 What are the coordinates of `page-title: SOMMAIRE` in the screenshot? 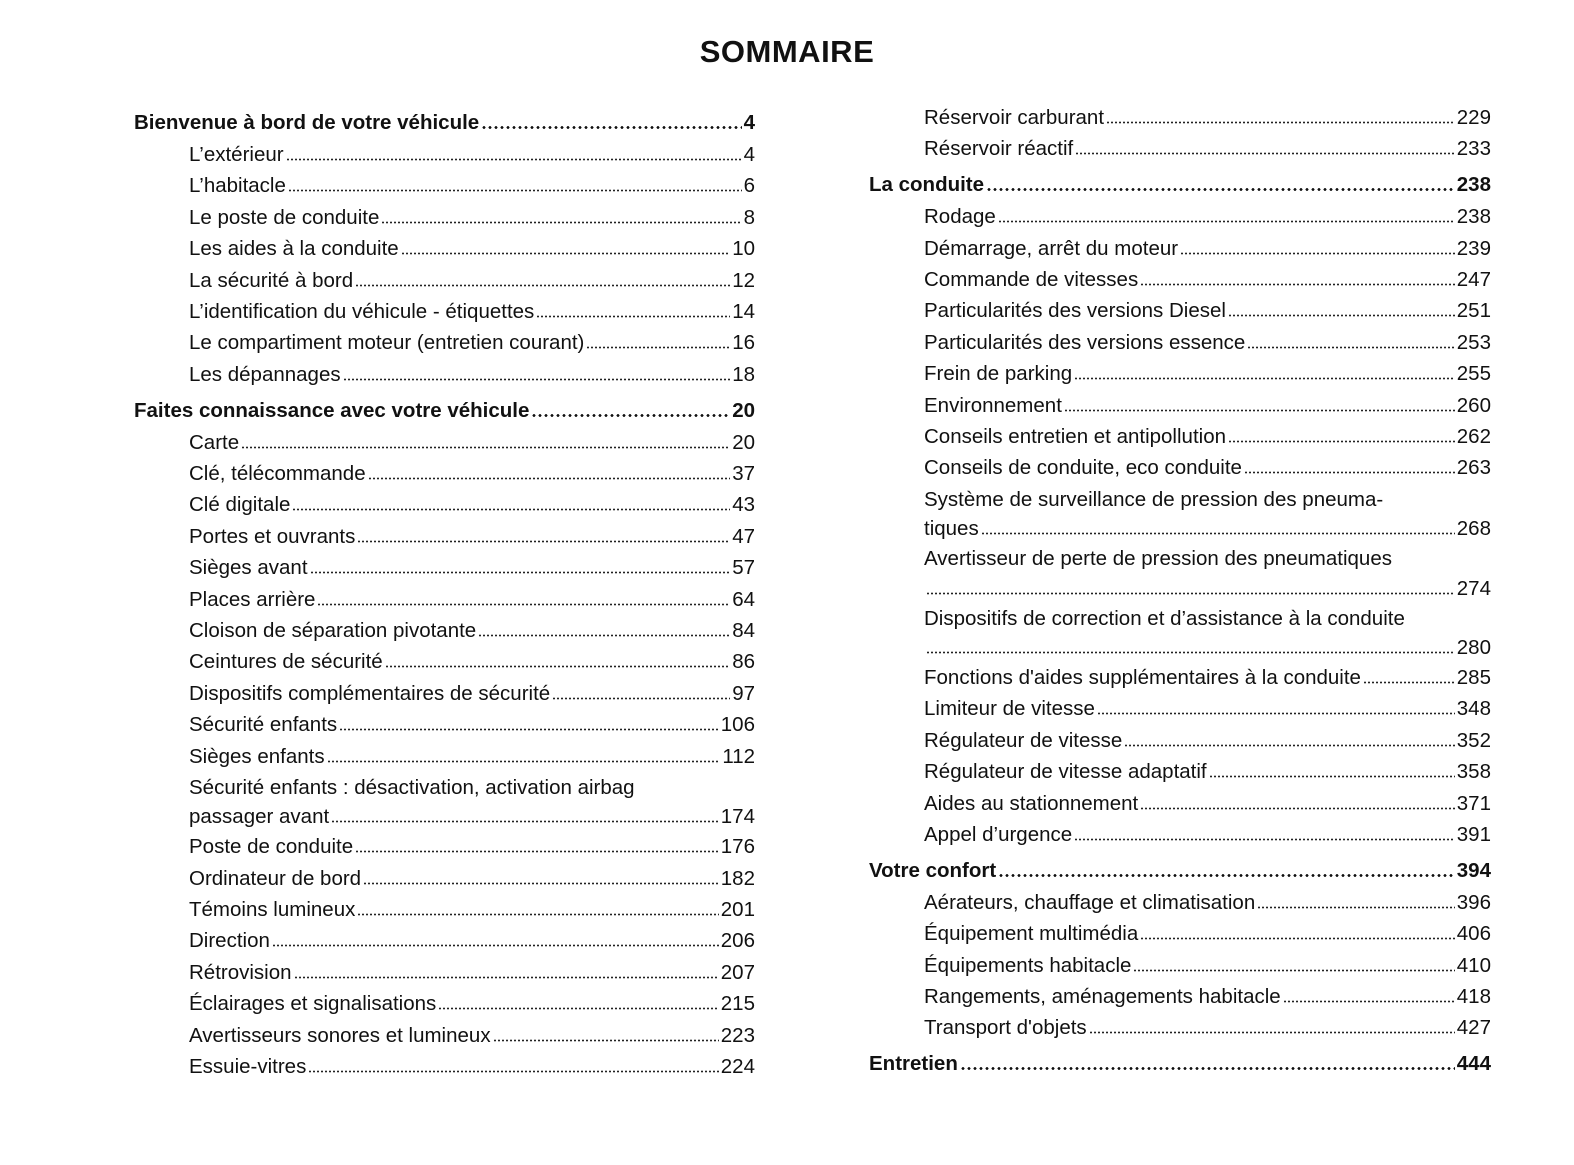 It's located at (787, 51).